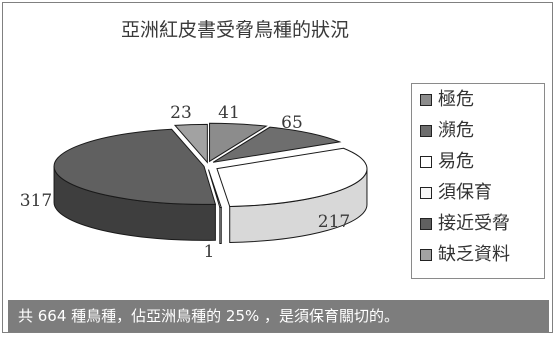  I want to click on data-label-41: 41, so click(229, 113).